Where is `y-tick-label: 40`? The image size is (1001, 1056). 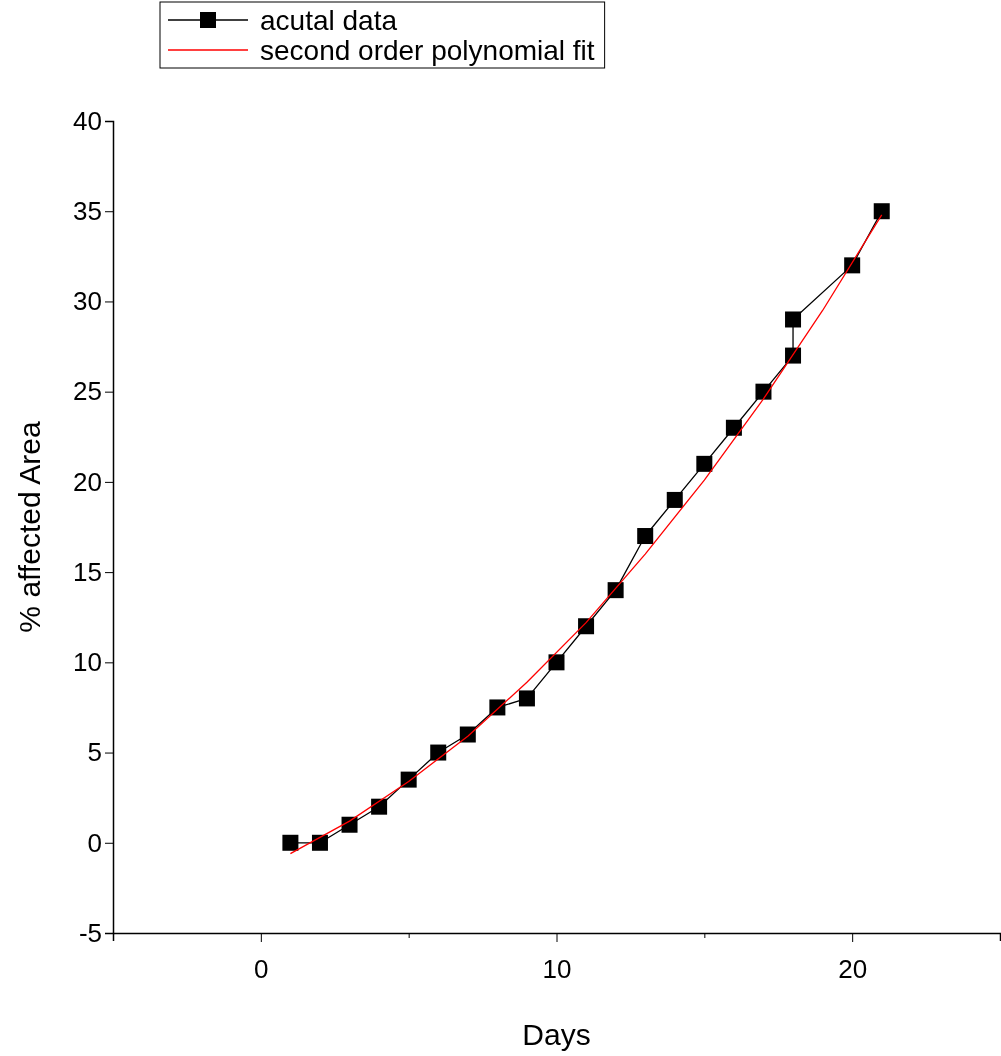
y-tick-label: 40 is located at coordinates (87, 120).